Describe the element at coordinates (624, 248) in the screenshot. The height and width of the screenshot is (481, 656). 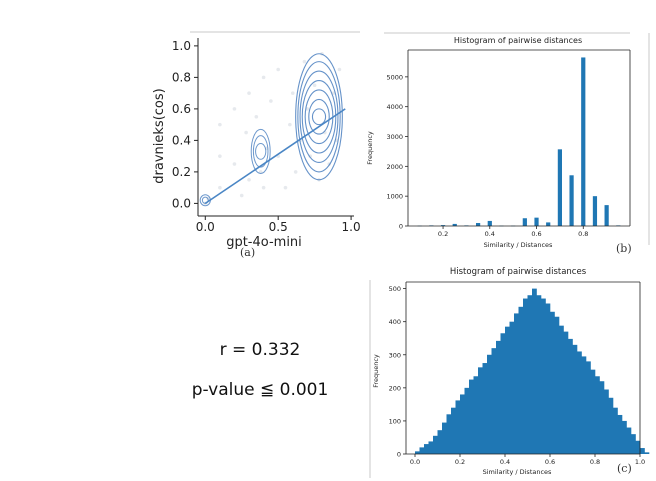
I see `panel-label-b: (b)` at that location.